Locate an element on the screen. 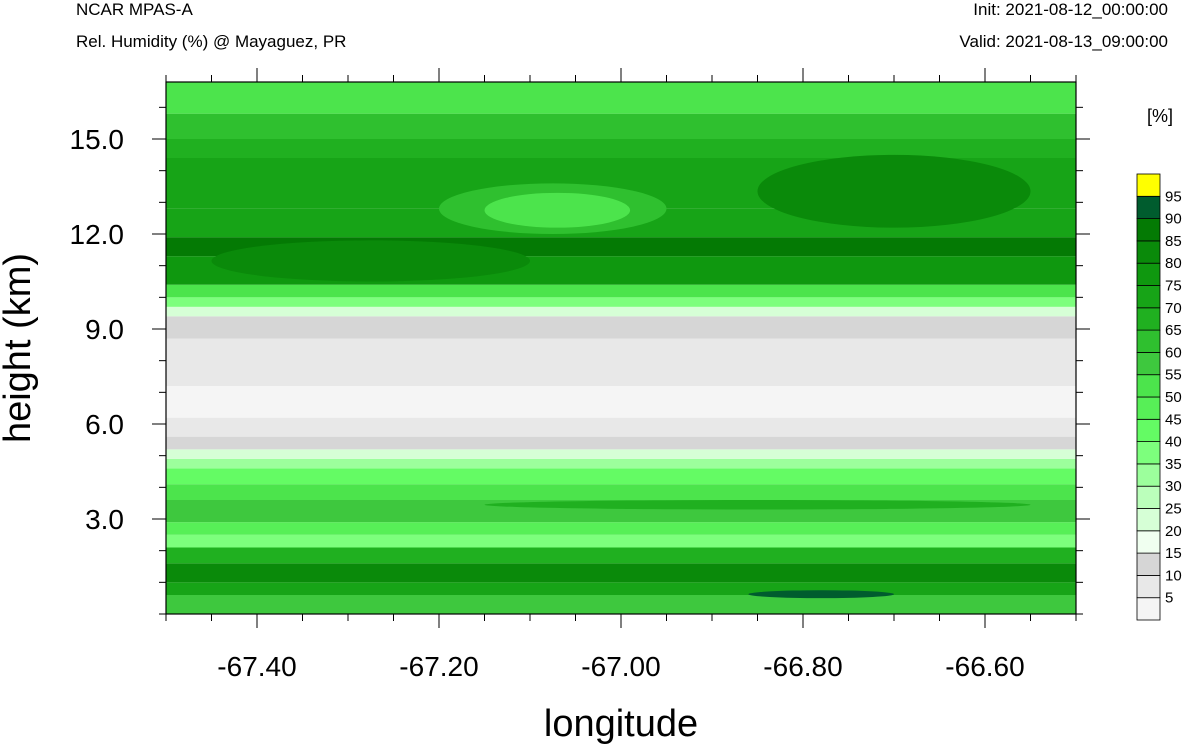 The image size is (1186, 746). y-tick-label: 9.0 is located at coordinates (104, 329).